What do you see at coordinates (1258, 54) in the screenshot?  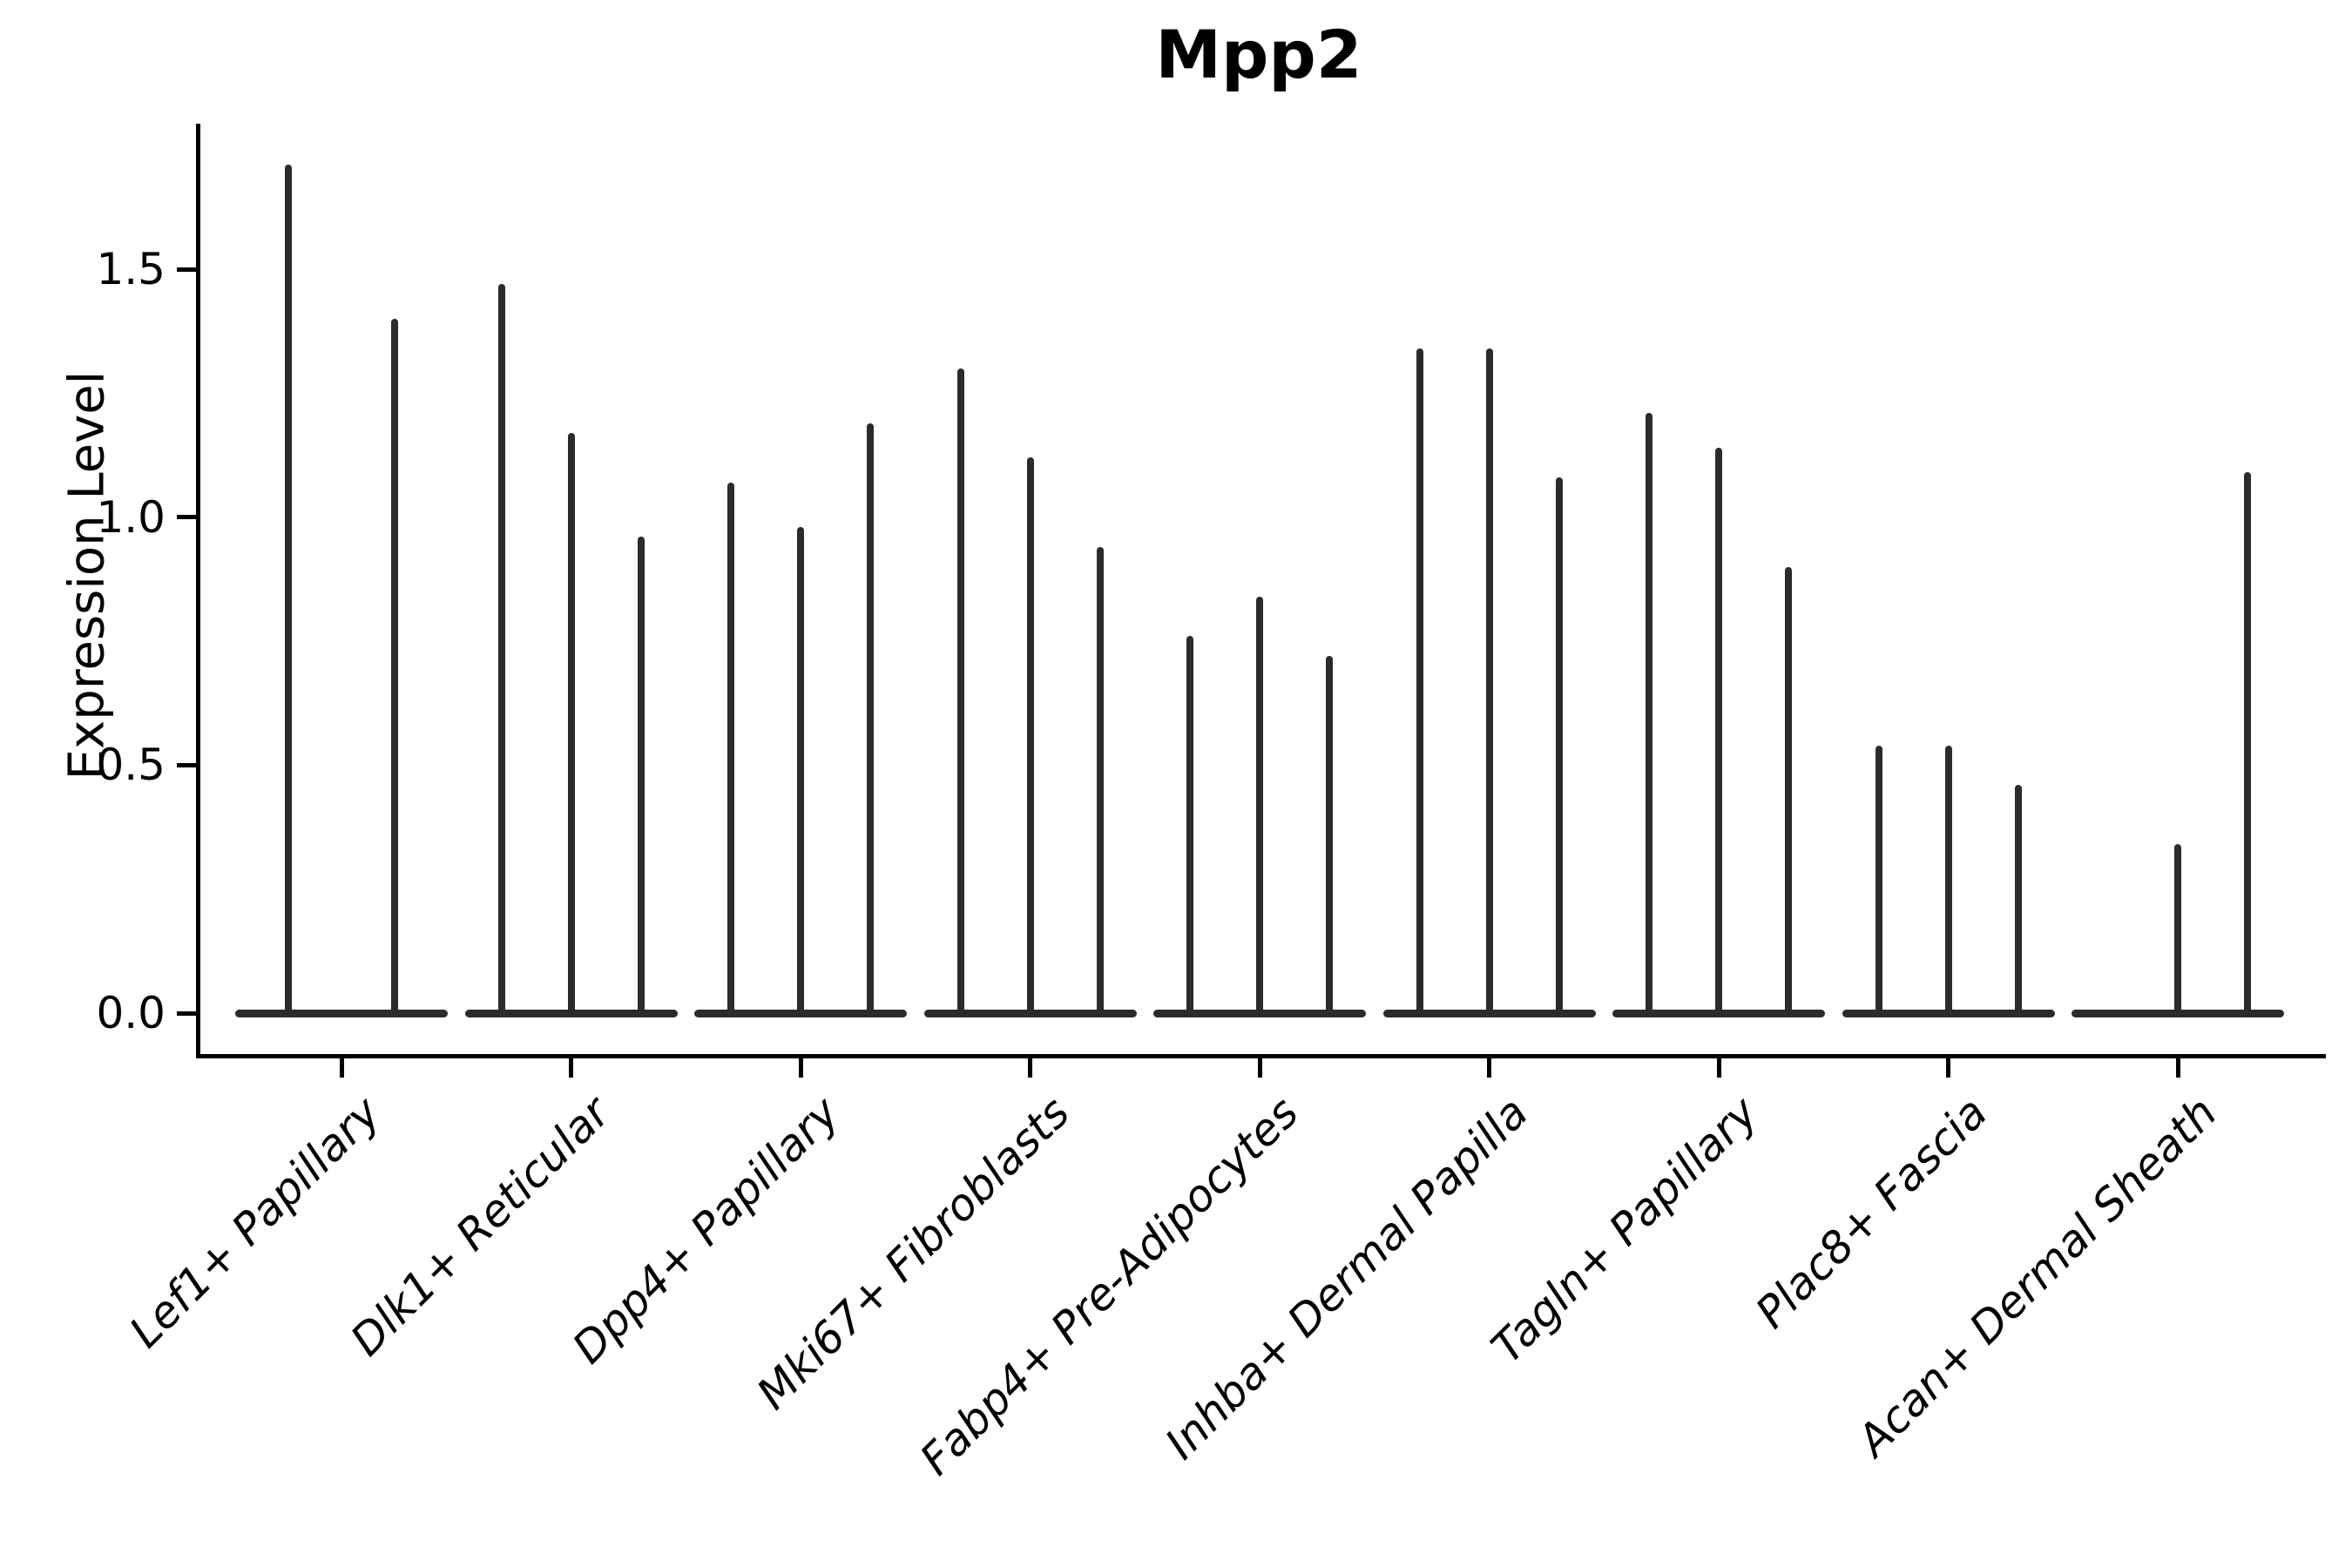 I see `chart-title: Mpp2` at bounding box center [1258, 54].